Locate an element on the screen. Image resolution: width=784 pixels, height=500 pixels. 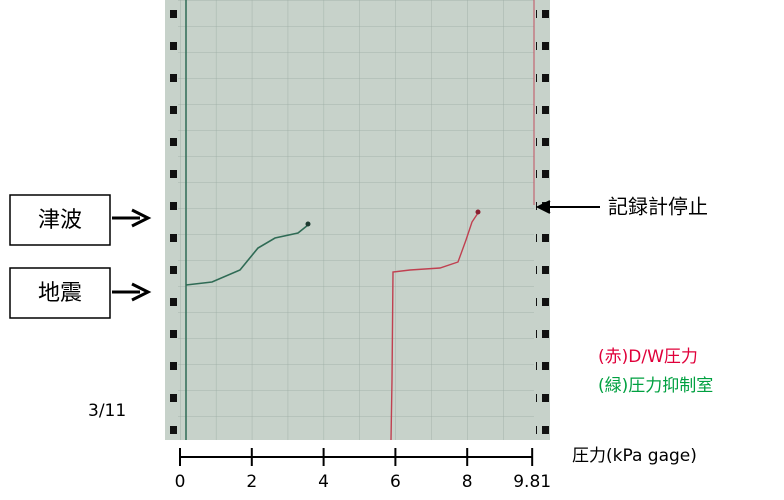
axis-tick-label: 9.81 is located at coordinates (532, 482).